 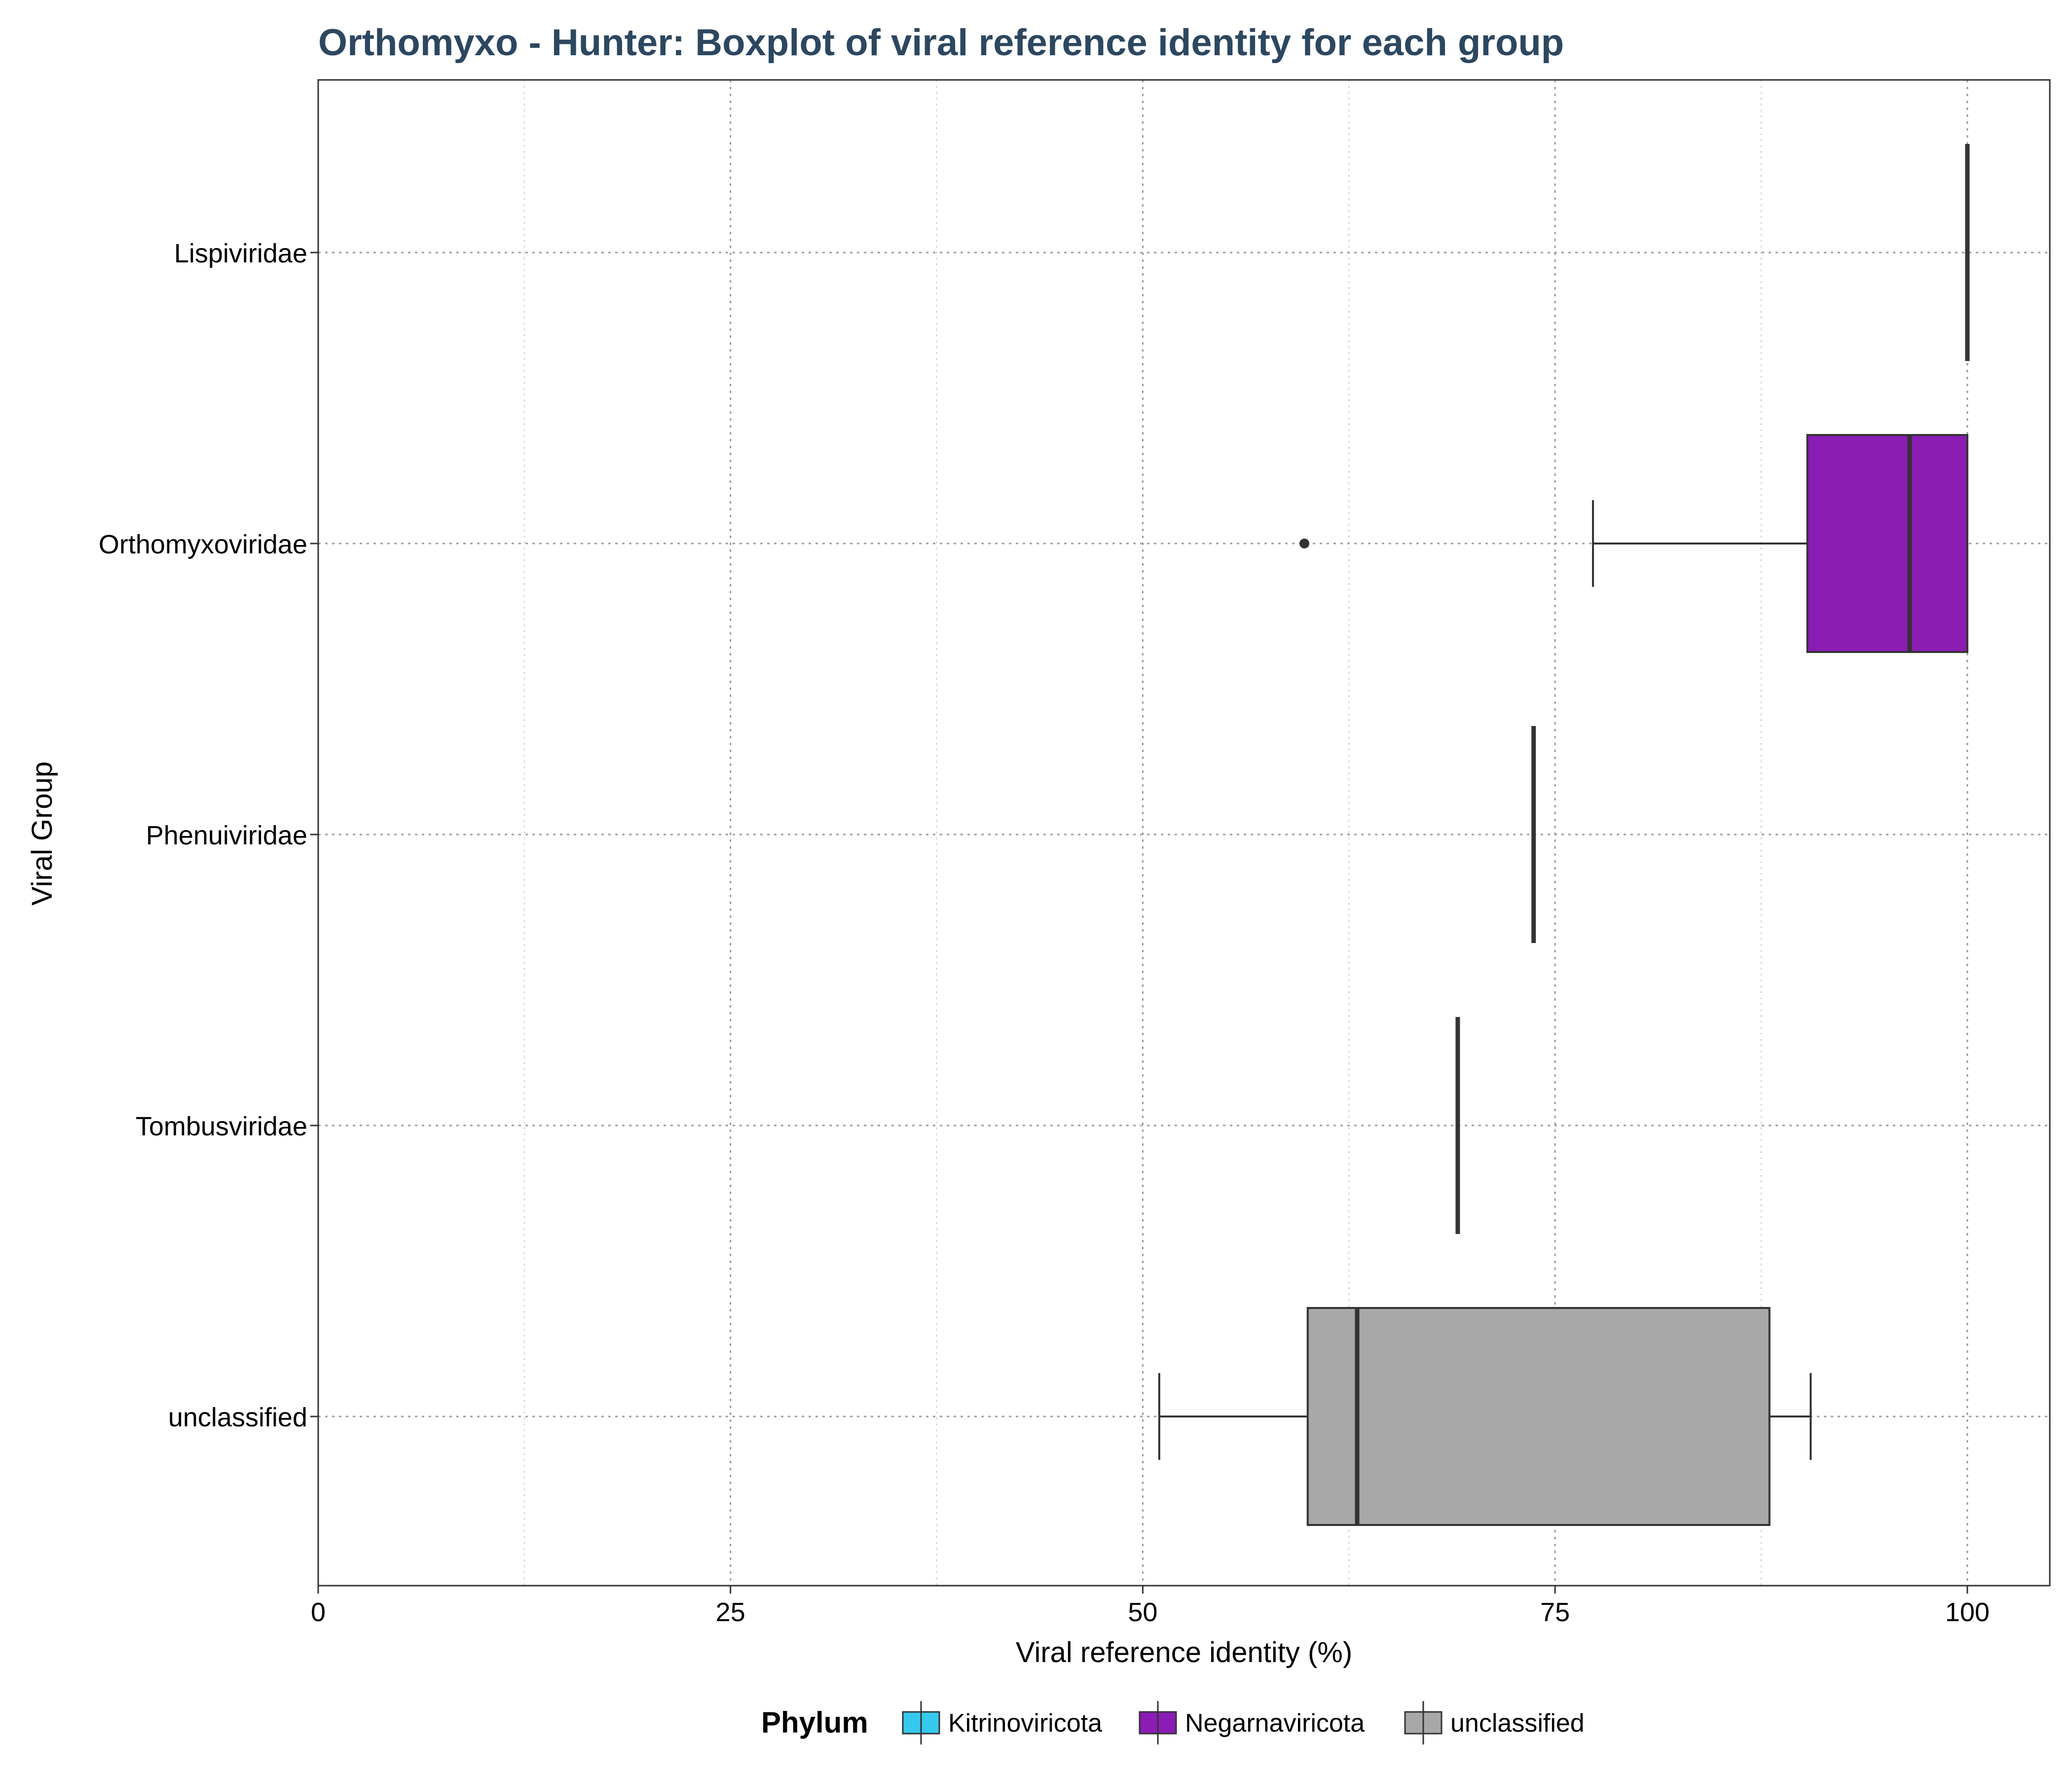 I want to click on box-unclassified, so click(x=1485, y=1416).